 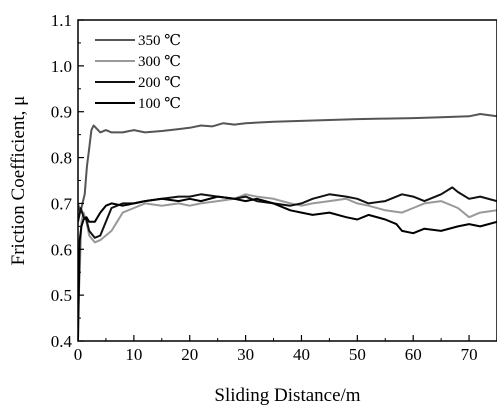 I want to click on y-tick-label: 1.0, so click(x=61, y=66).